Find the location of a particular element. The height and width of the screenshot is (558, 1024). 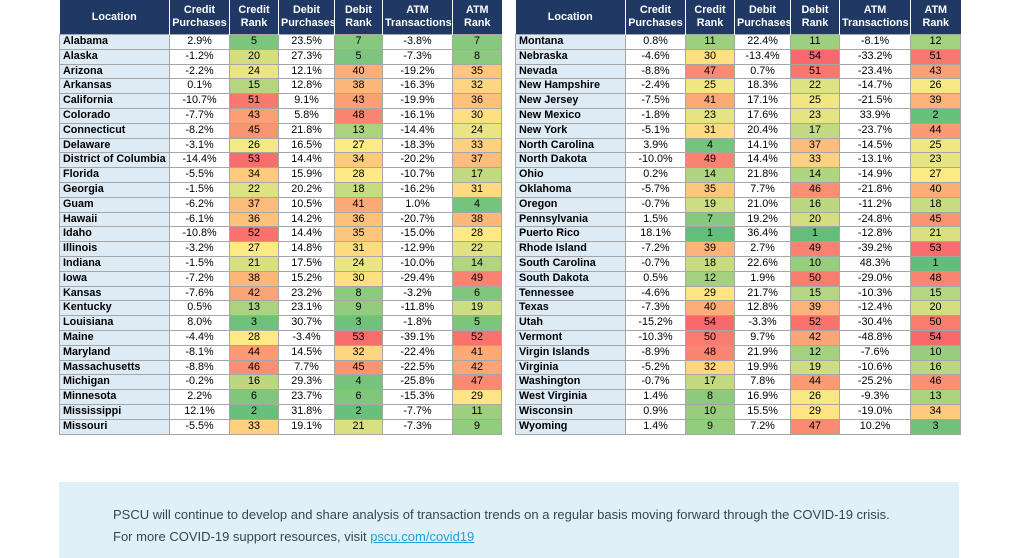

table-row: Arizona -2.2% 24 12.1% 40 -19.2% 35 is located at coordinates (280, 71).